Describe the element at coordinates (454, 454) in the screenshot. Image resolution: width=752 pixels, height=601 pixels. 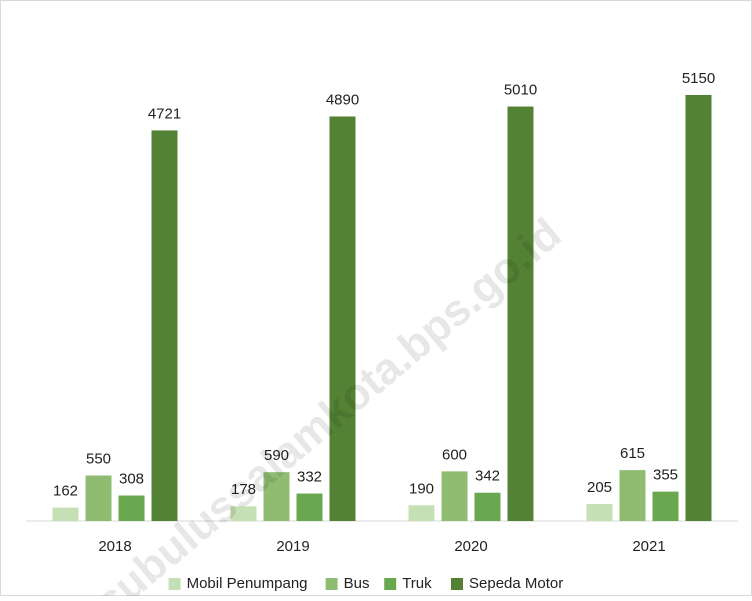
I see `data-label: 600` at that location.